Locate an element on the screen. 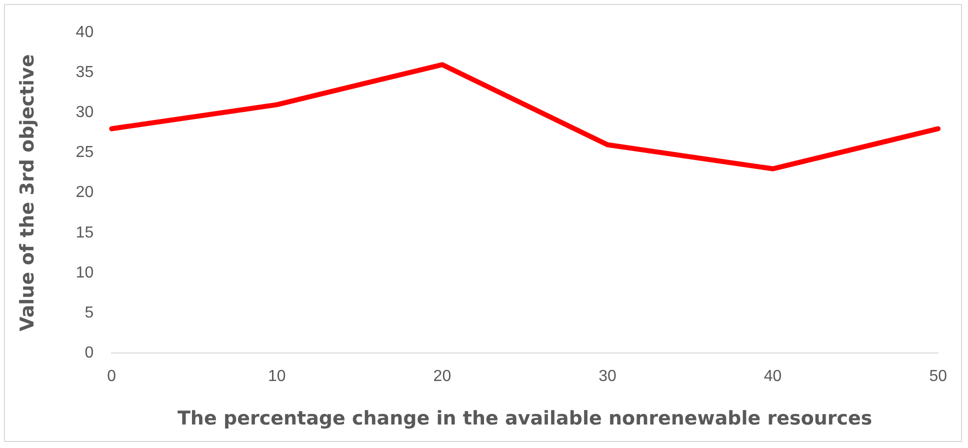  y-axis-title: Value of the 3rd objective is located at coordinates (27, 193).